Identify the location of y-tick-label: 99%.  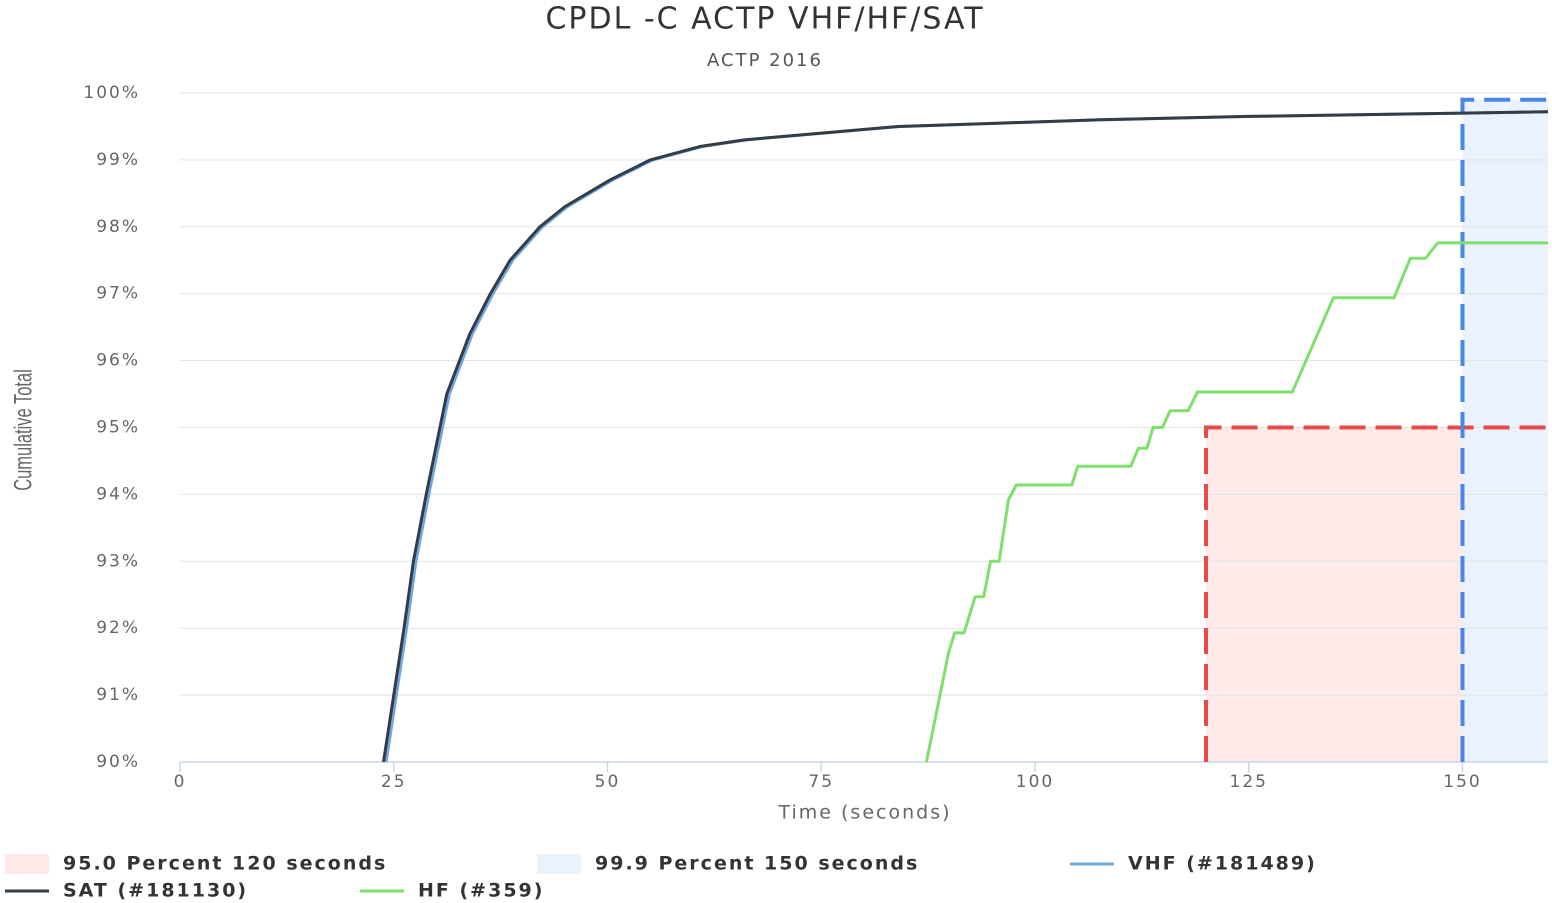
(118, 160).